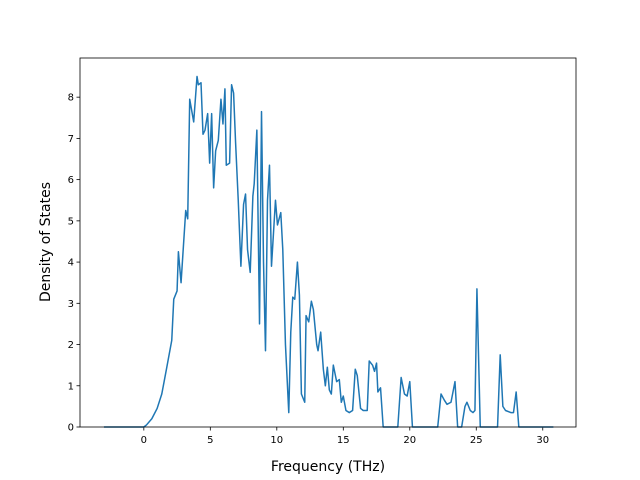 The height and width of the screenshot is (480, 640). Describe the element at coordinates (476, 440) in the screenshot. I see `x-tick-label: 25` at that location.